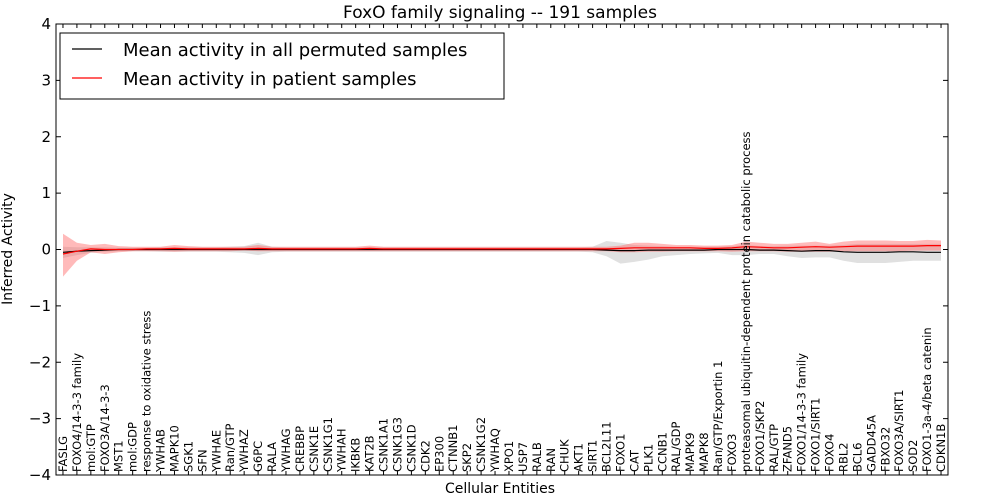 The width and height of the screenshot is (1000, 500). I want to click on y-tick-label: 4, so click(46, 24).